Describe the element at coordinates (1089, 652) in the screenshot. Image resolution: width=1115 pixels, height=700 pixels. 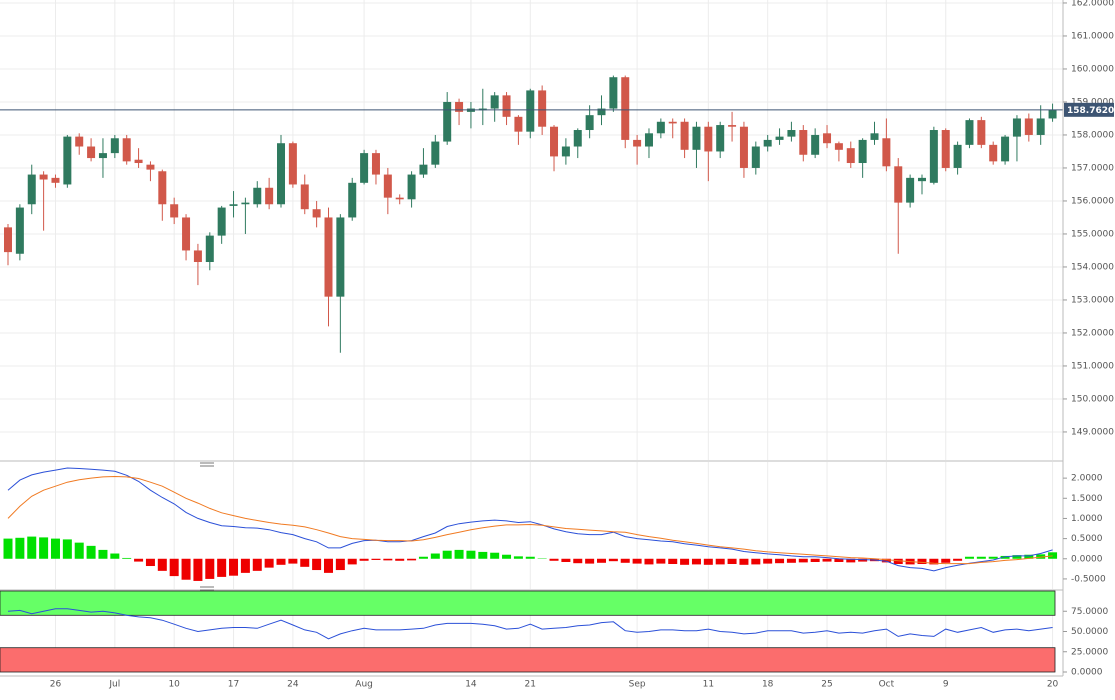
I see `y-tick-label: 25.0000` at that location.